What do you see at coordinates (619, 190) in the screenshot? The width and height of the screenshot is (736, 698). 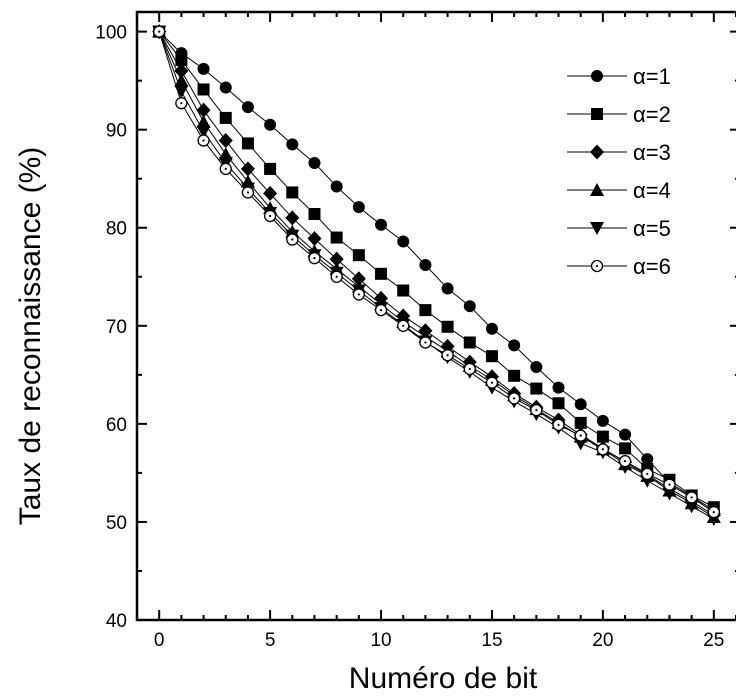 I see `legend-item: α=4` at bounding box center [619, 190].